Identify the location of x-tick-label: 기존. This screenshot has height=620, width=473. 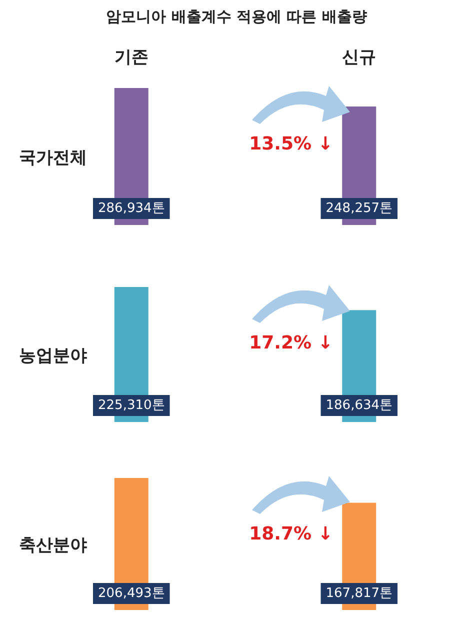
(131, 58).